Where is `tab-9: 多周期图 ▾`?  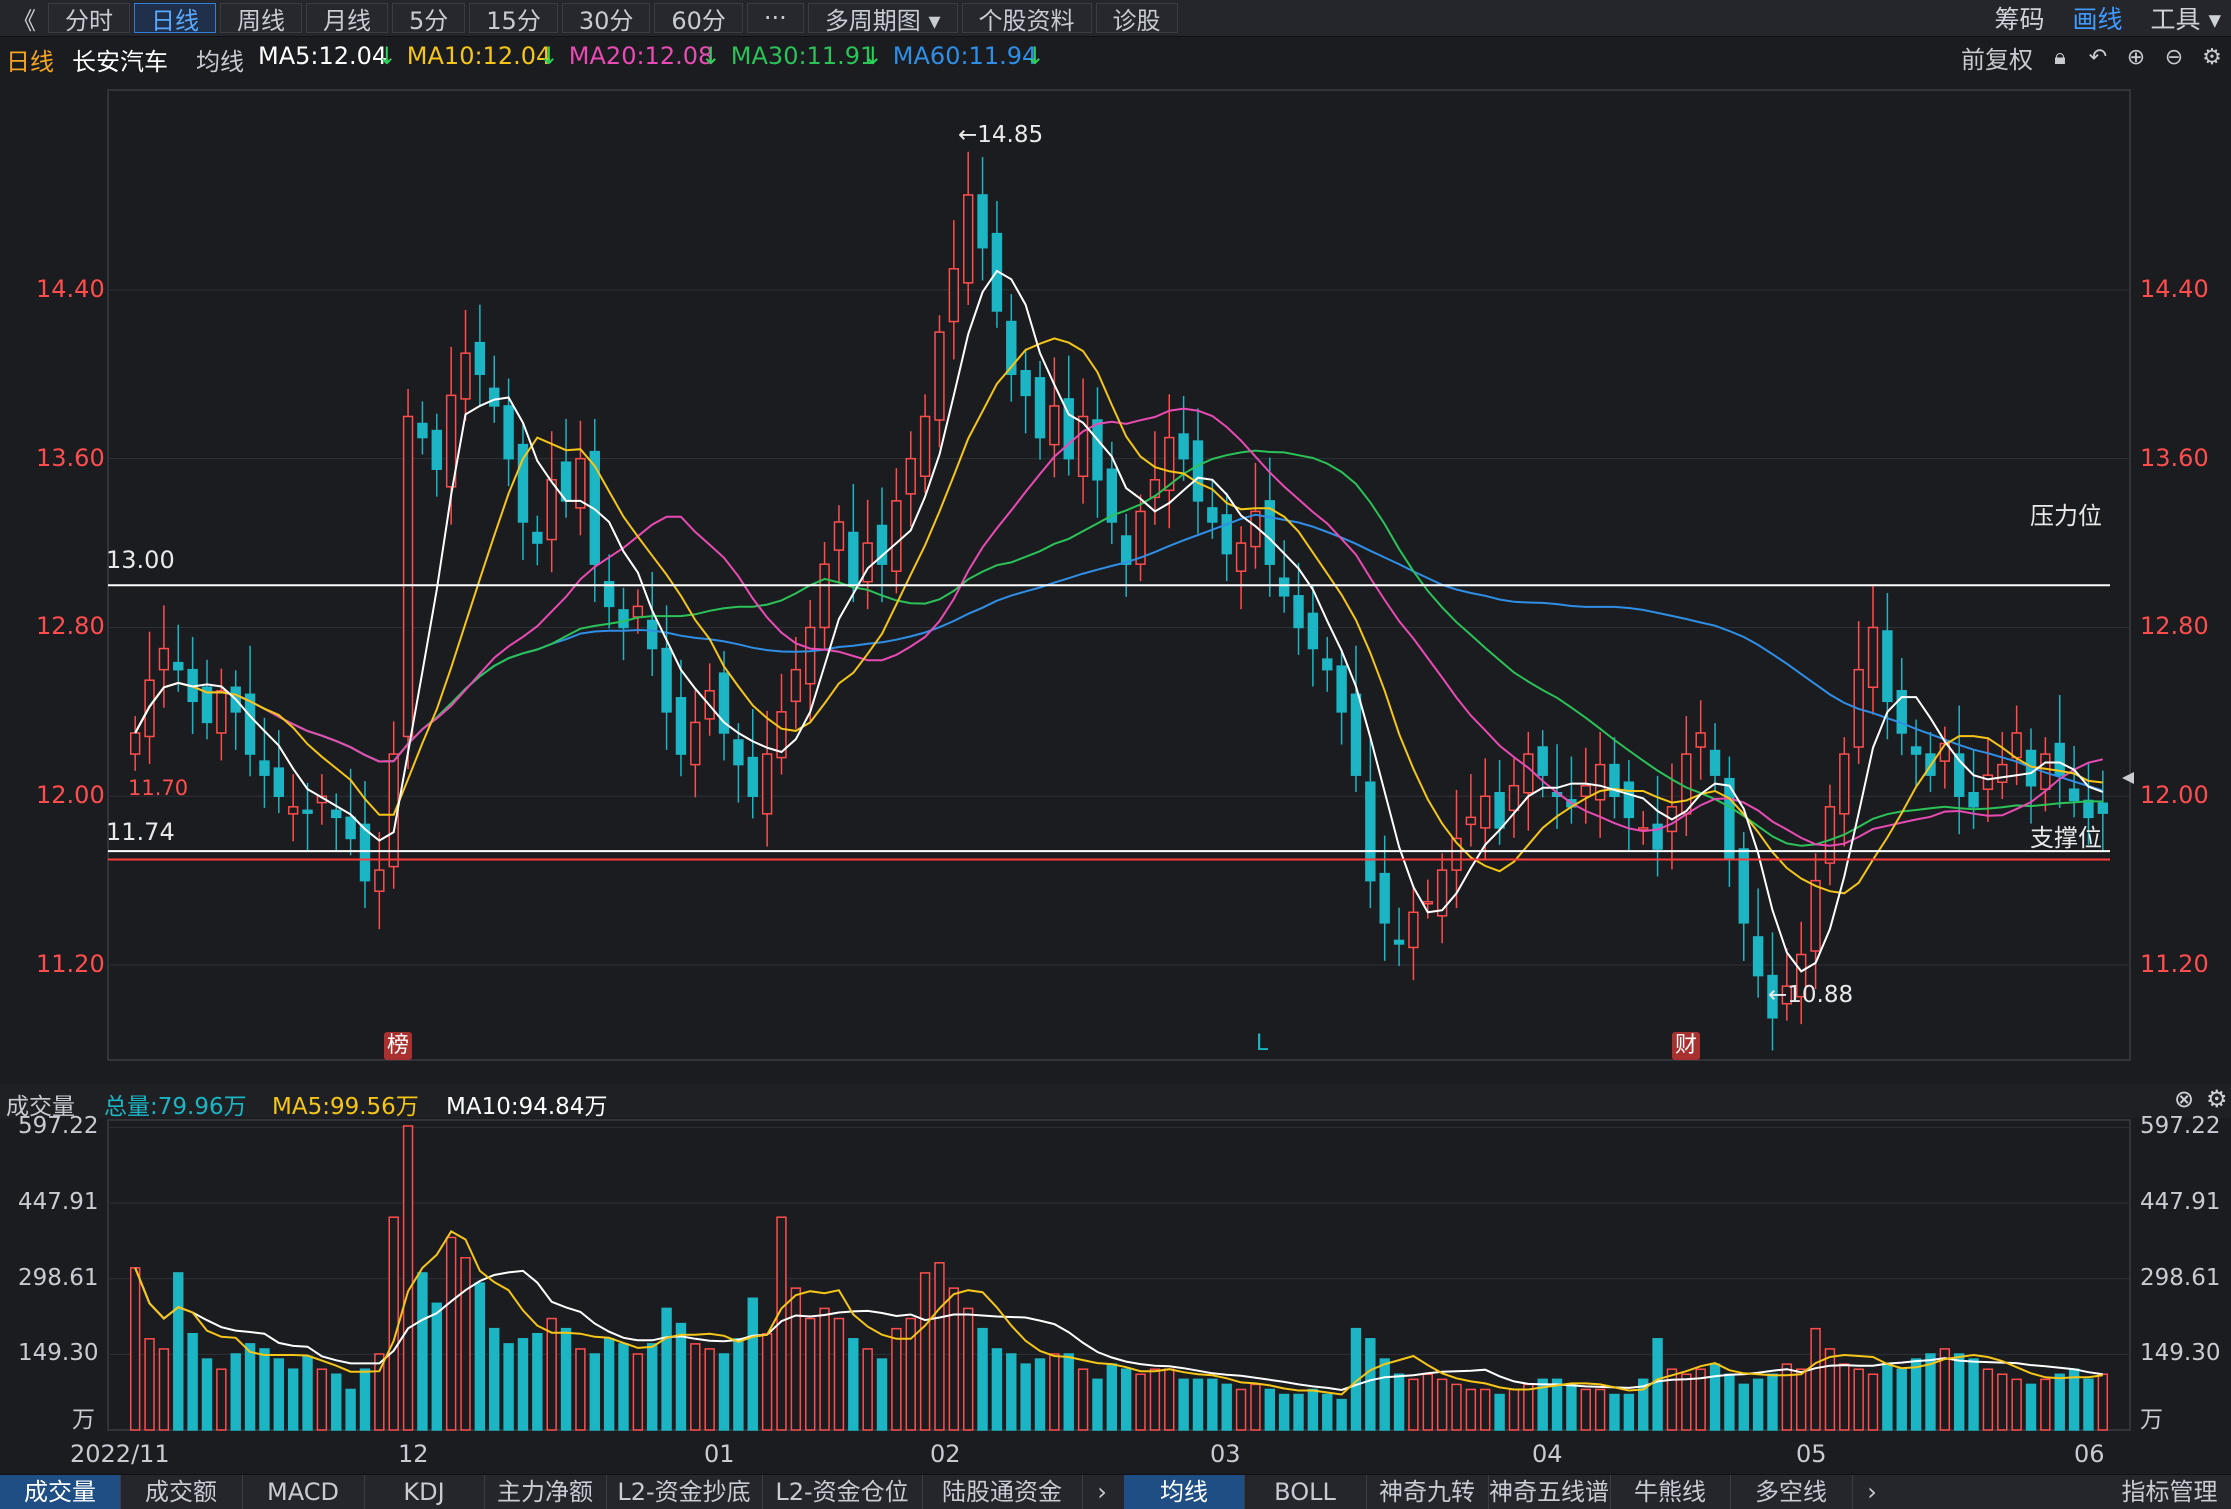
tab-9: 多周期图 ▾ is located at coordinates (882, 19).